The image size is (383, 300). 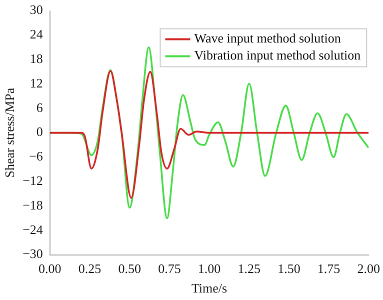 I want to click on x-tick-label: 1.50, so click(x=289, y=268).